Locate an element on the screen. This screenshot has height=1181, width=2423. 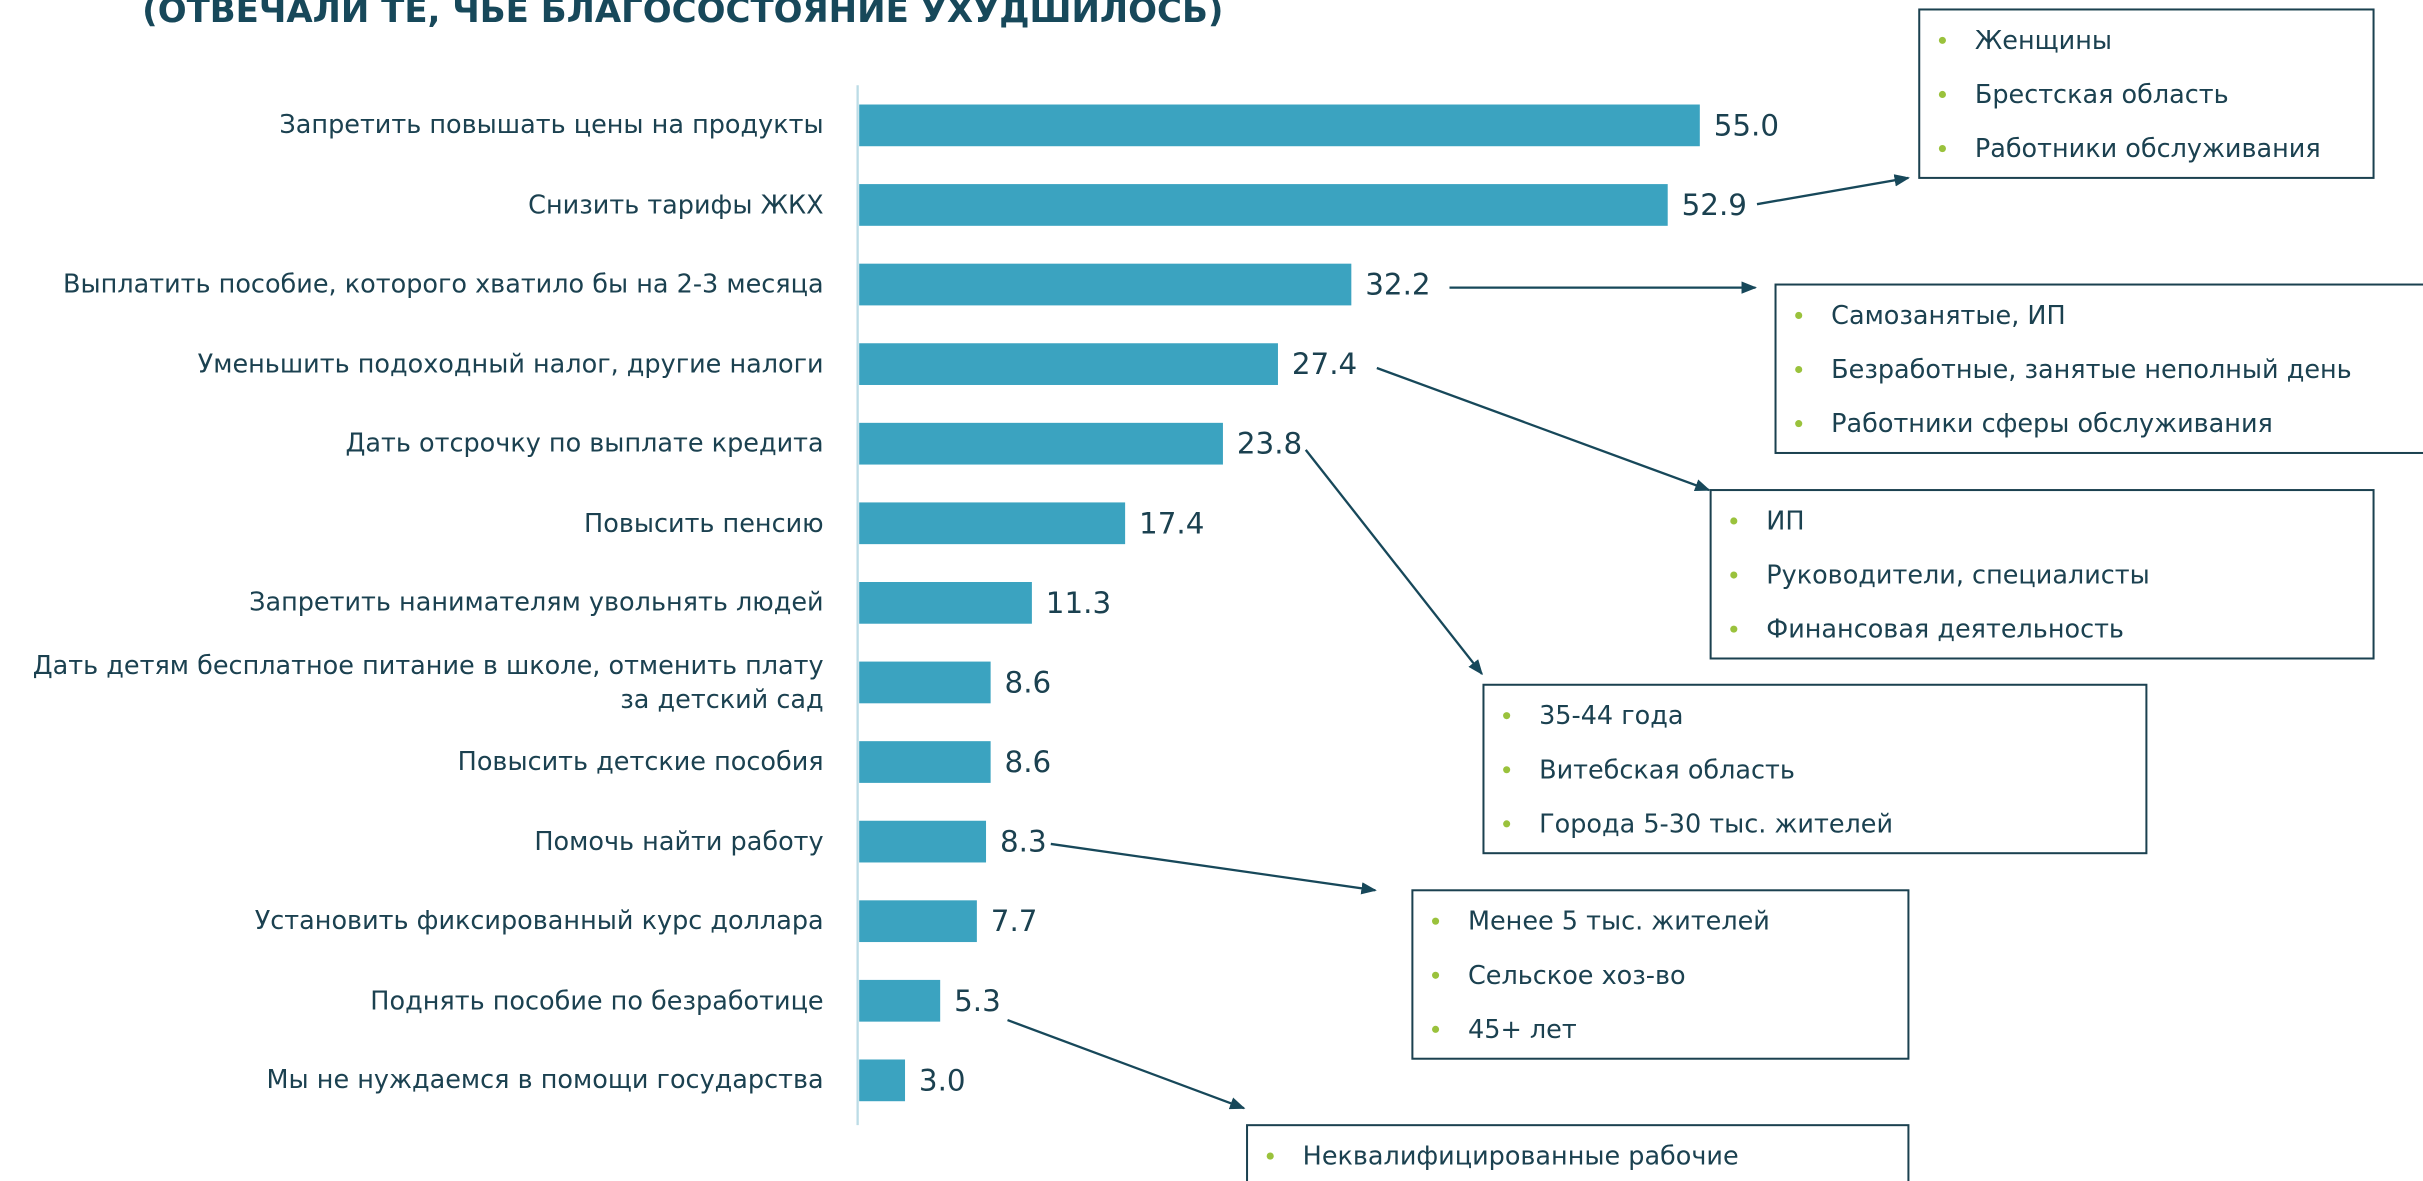
annotation-item: 35-44 года is located at coordinates (1611, 716).